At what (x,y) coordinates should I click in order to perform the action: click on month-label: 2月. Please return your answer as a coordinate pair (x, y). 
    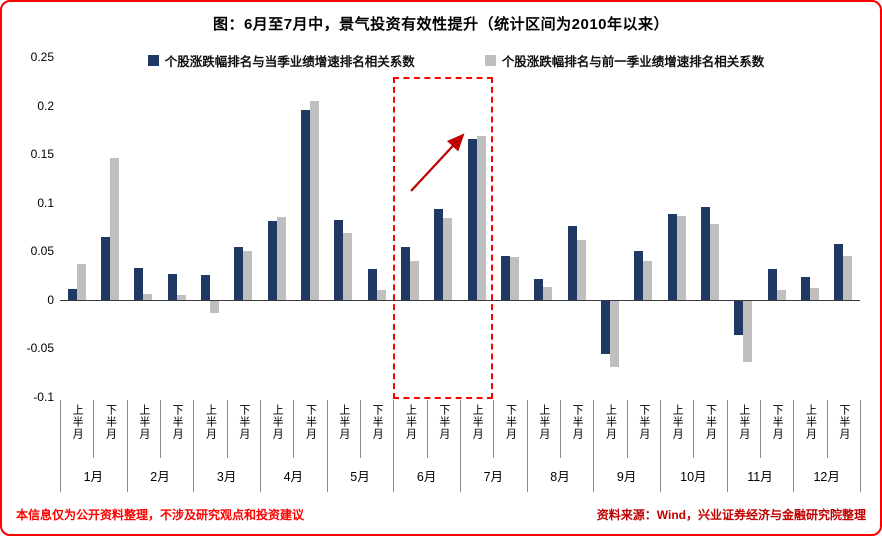
    Looking at the image, I should click on (160, 477).